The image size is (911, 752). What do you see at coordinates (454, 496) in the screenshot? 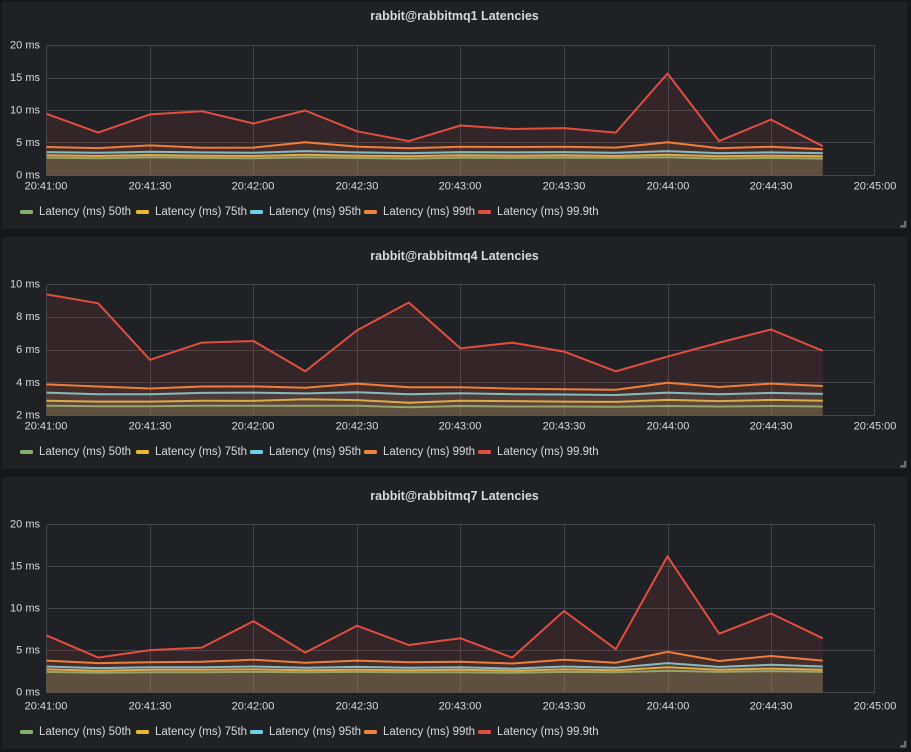
I see `svg-text: rabbit@rabbitmq7 Latencies` at bounding box center [454, 496].